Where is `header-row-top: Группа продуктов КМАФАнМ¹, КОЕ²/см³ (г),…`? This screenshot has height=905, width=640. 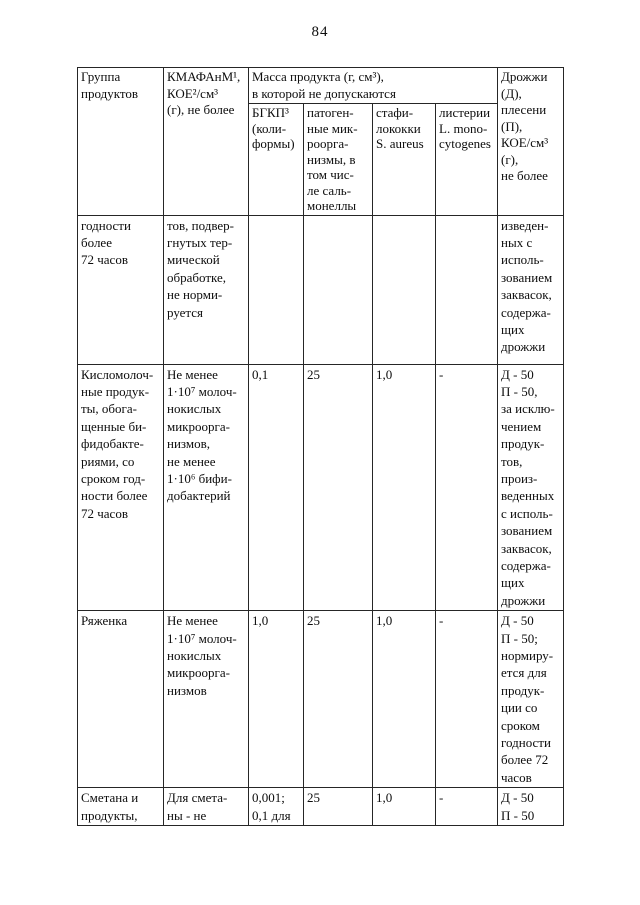 header-row-top: Группа продуктов КМАФАнМ¹, КОЕ²/см³ (г),… is located at coordinates (320, 141).